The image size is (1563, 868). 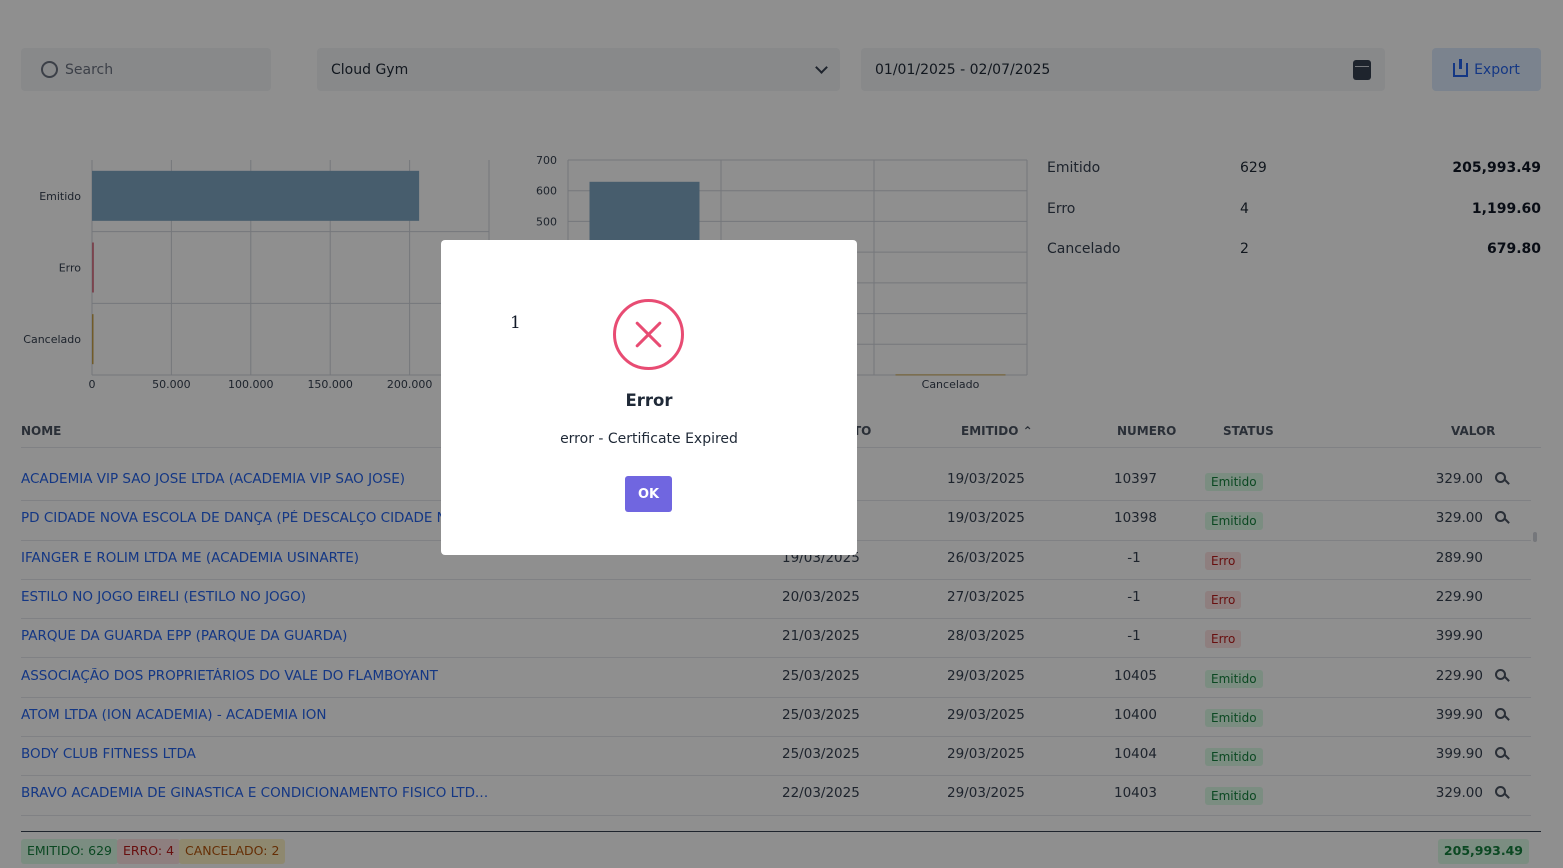 I want to click on summary-row-erro: Erro 4 1,199.60, so click(x=1294, y=221).